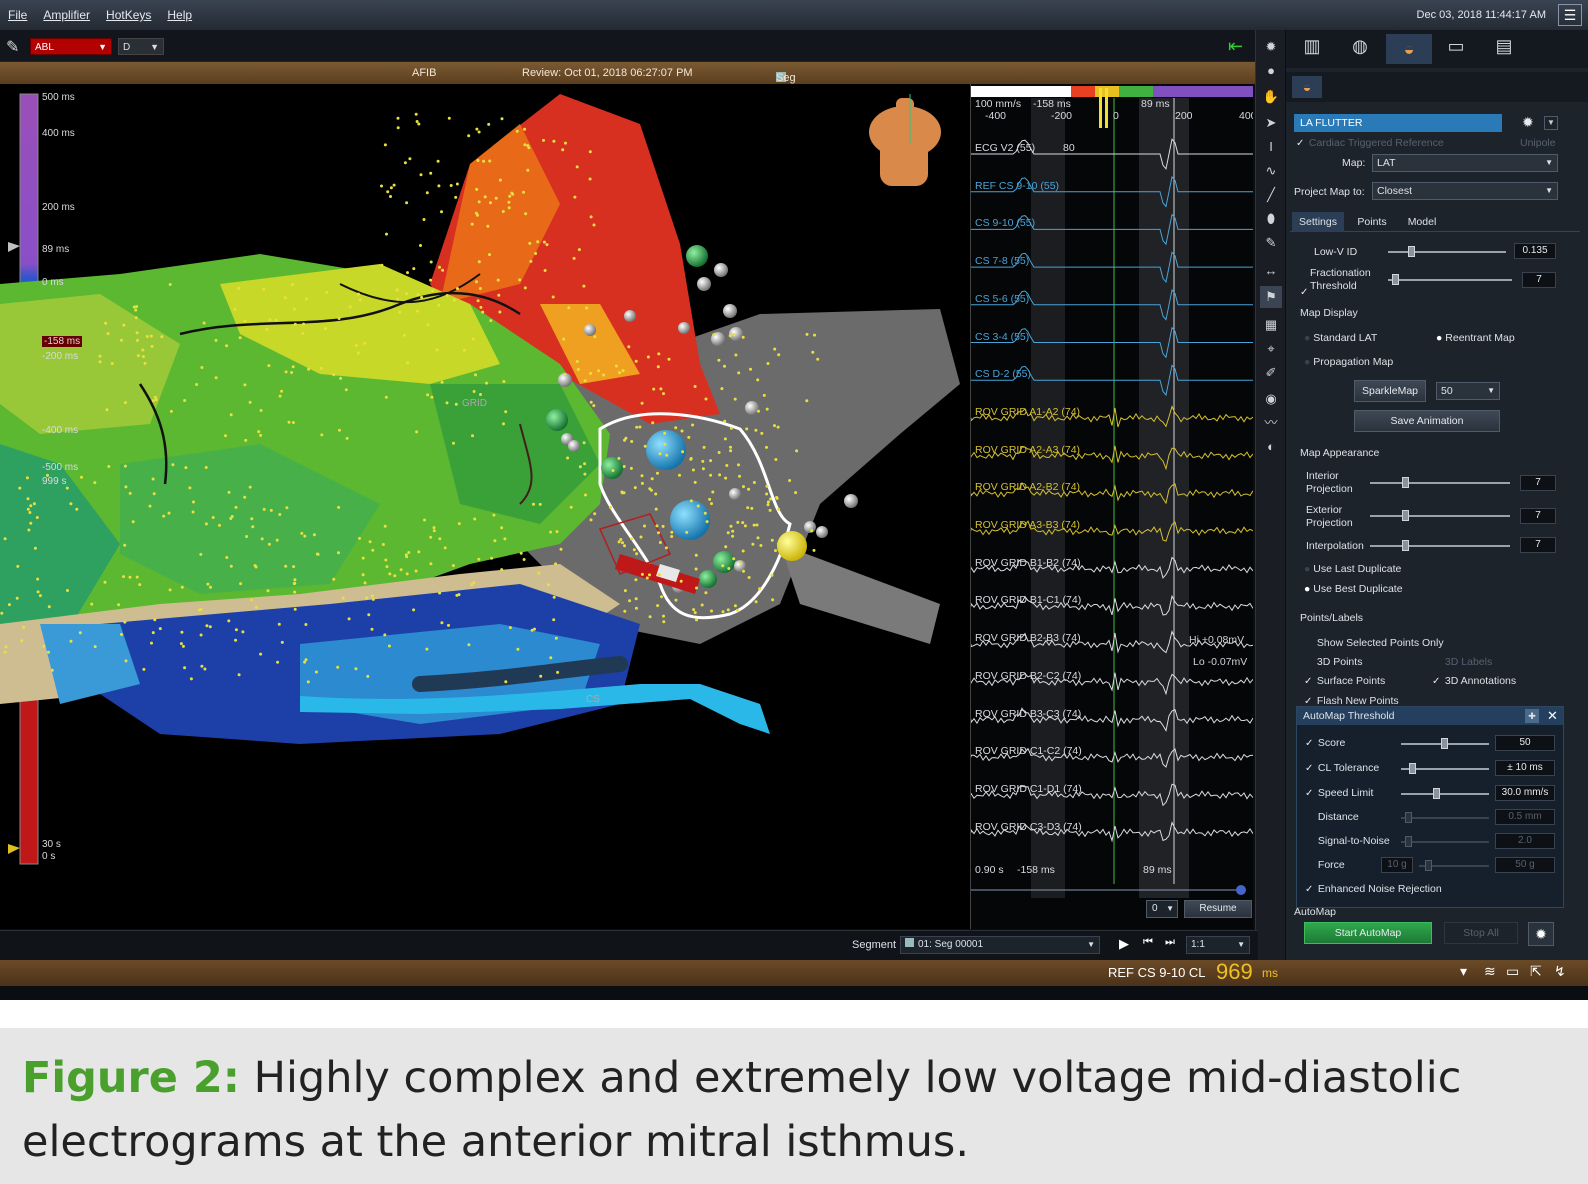 This screenshot has height=1184, width=1588. Describe the element at coordinates (1028, 600) in the screenshot. I see `egm-channel-label: ROV GRID B1-C1 (74)` at that location.